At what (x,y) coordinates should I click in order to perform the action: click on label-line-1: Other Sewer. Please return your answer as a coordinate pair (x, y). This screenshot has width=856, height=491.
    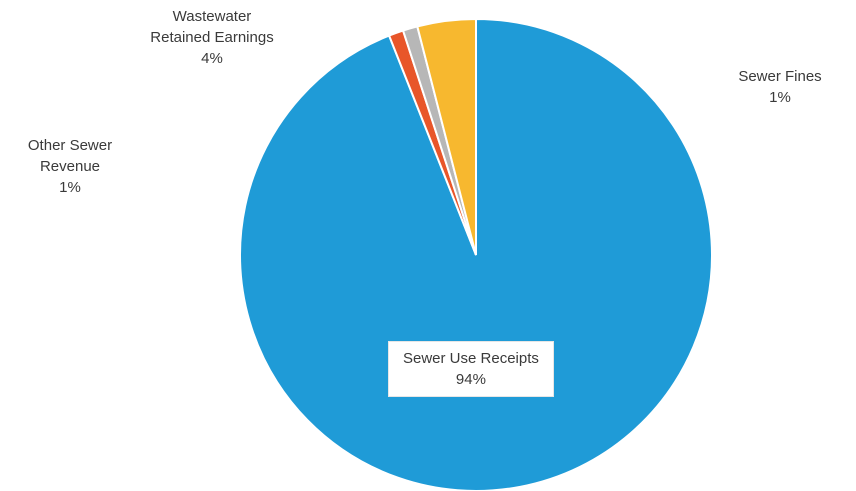
    Looking at the image, I should click on (70, 145).